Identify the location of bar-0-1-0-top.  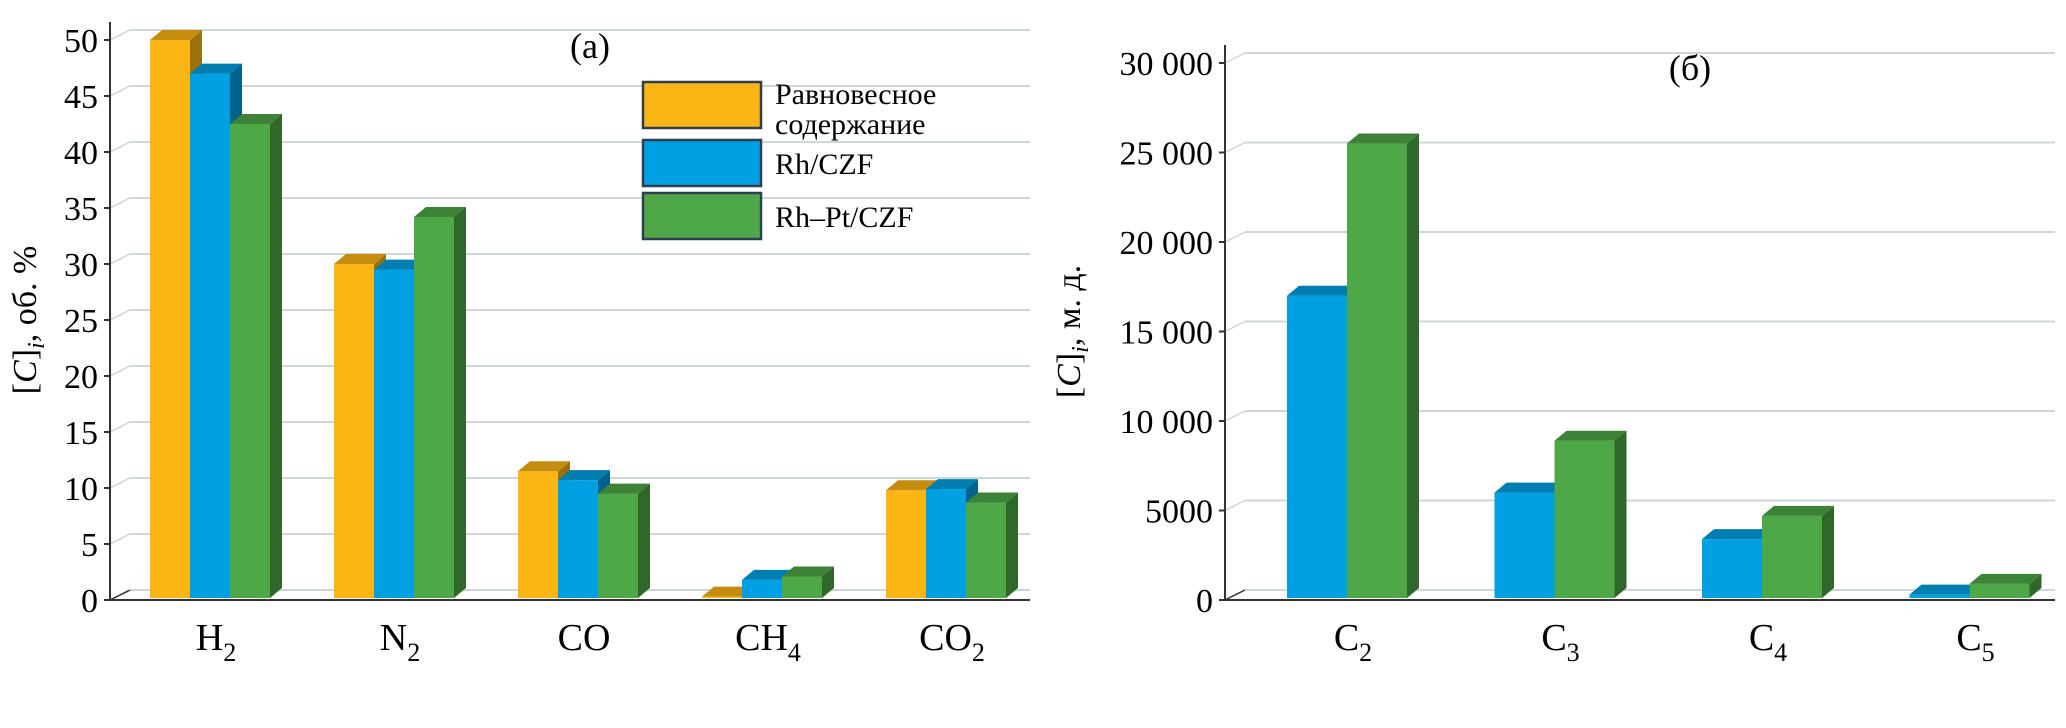
(360, 259).